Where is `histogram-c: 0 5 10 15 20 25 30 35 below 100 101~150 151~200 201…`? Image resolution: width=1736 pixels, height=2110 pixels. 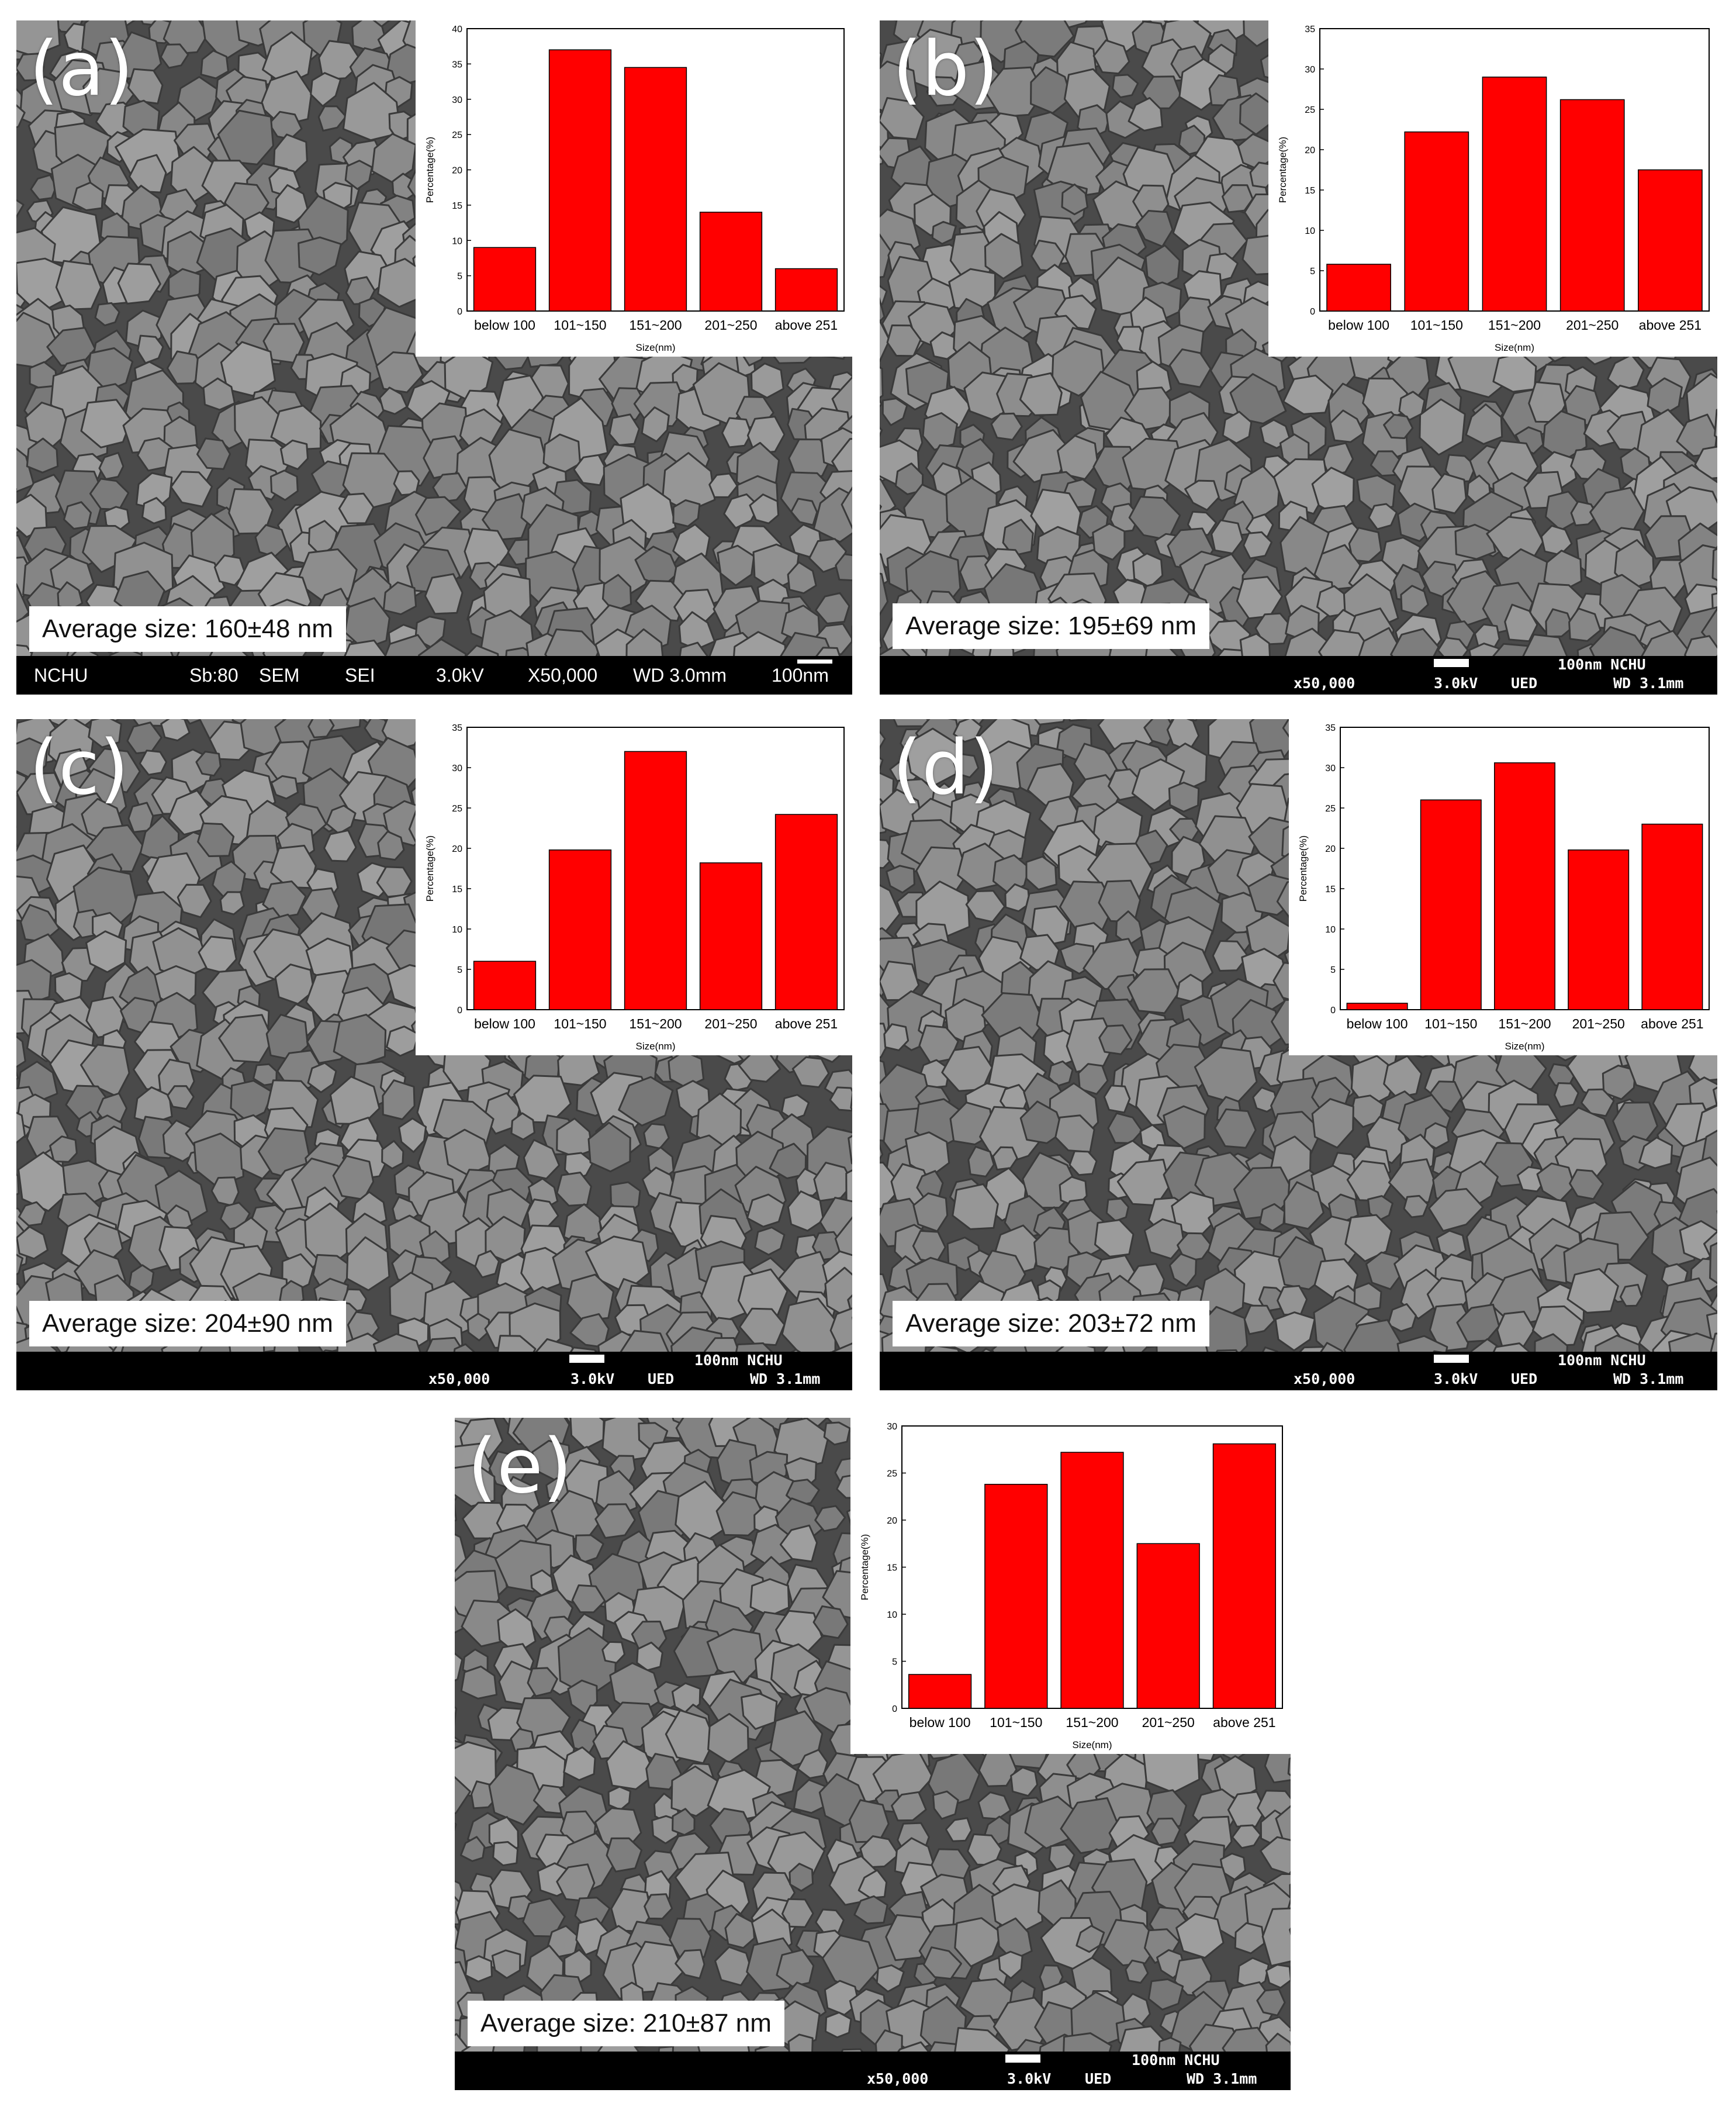
histogram-c: 0 5 10 15 20 25 30 35 below 100 101~150 151~200 201… is located at coordinates (634, 887).